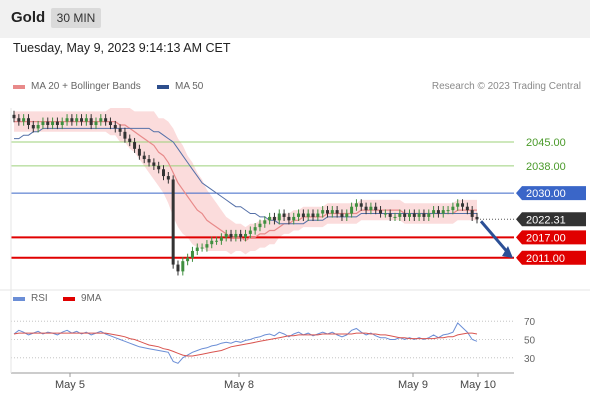 Image resolution: width=590 pixels, height=400 pixels. I want to click on rsi-tick-50: 50, so click(530, 341).